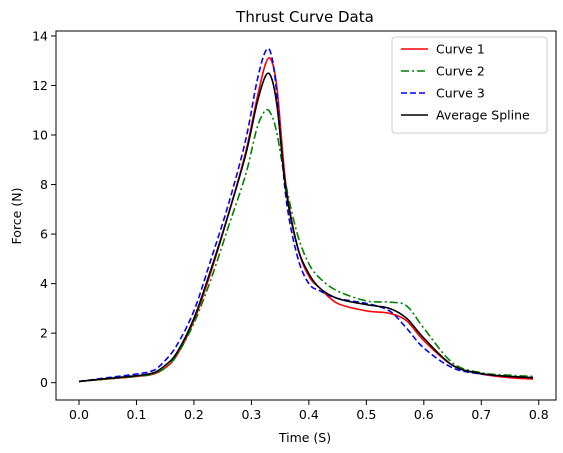 The width and height of the screenshot is (563, 453). What do you see at coordinates (483, 115) in the screenshot?
I see `legend-label-4: Average Spline` at bounding box center [483, 115].